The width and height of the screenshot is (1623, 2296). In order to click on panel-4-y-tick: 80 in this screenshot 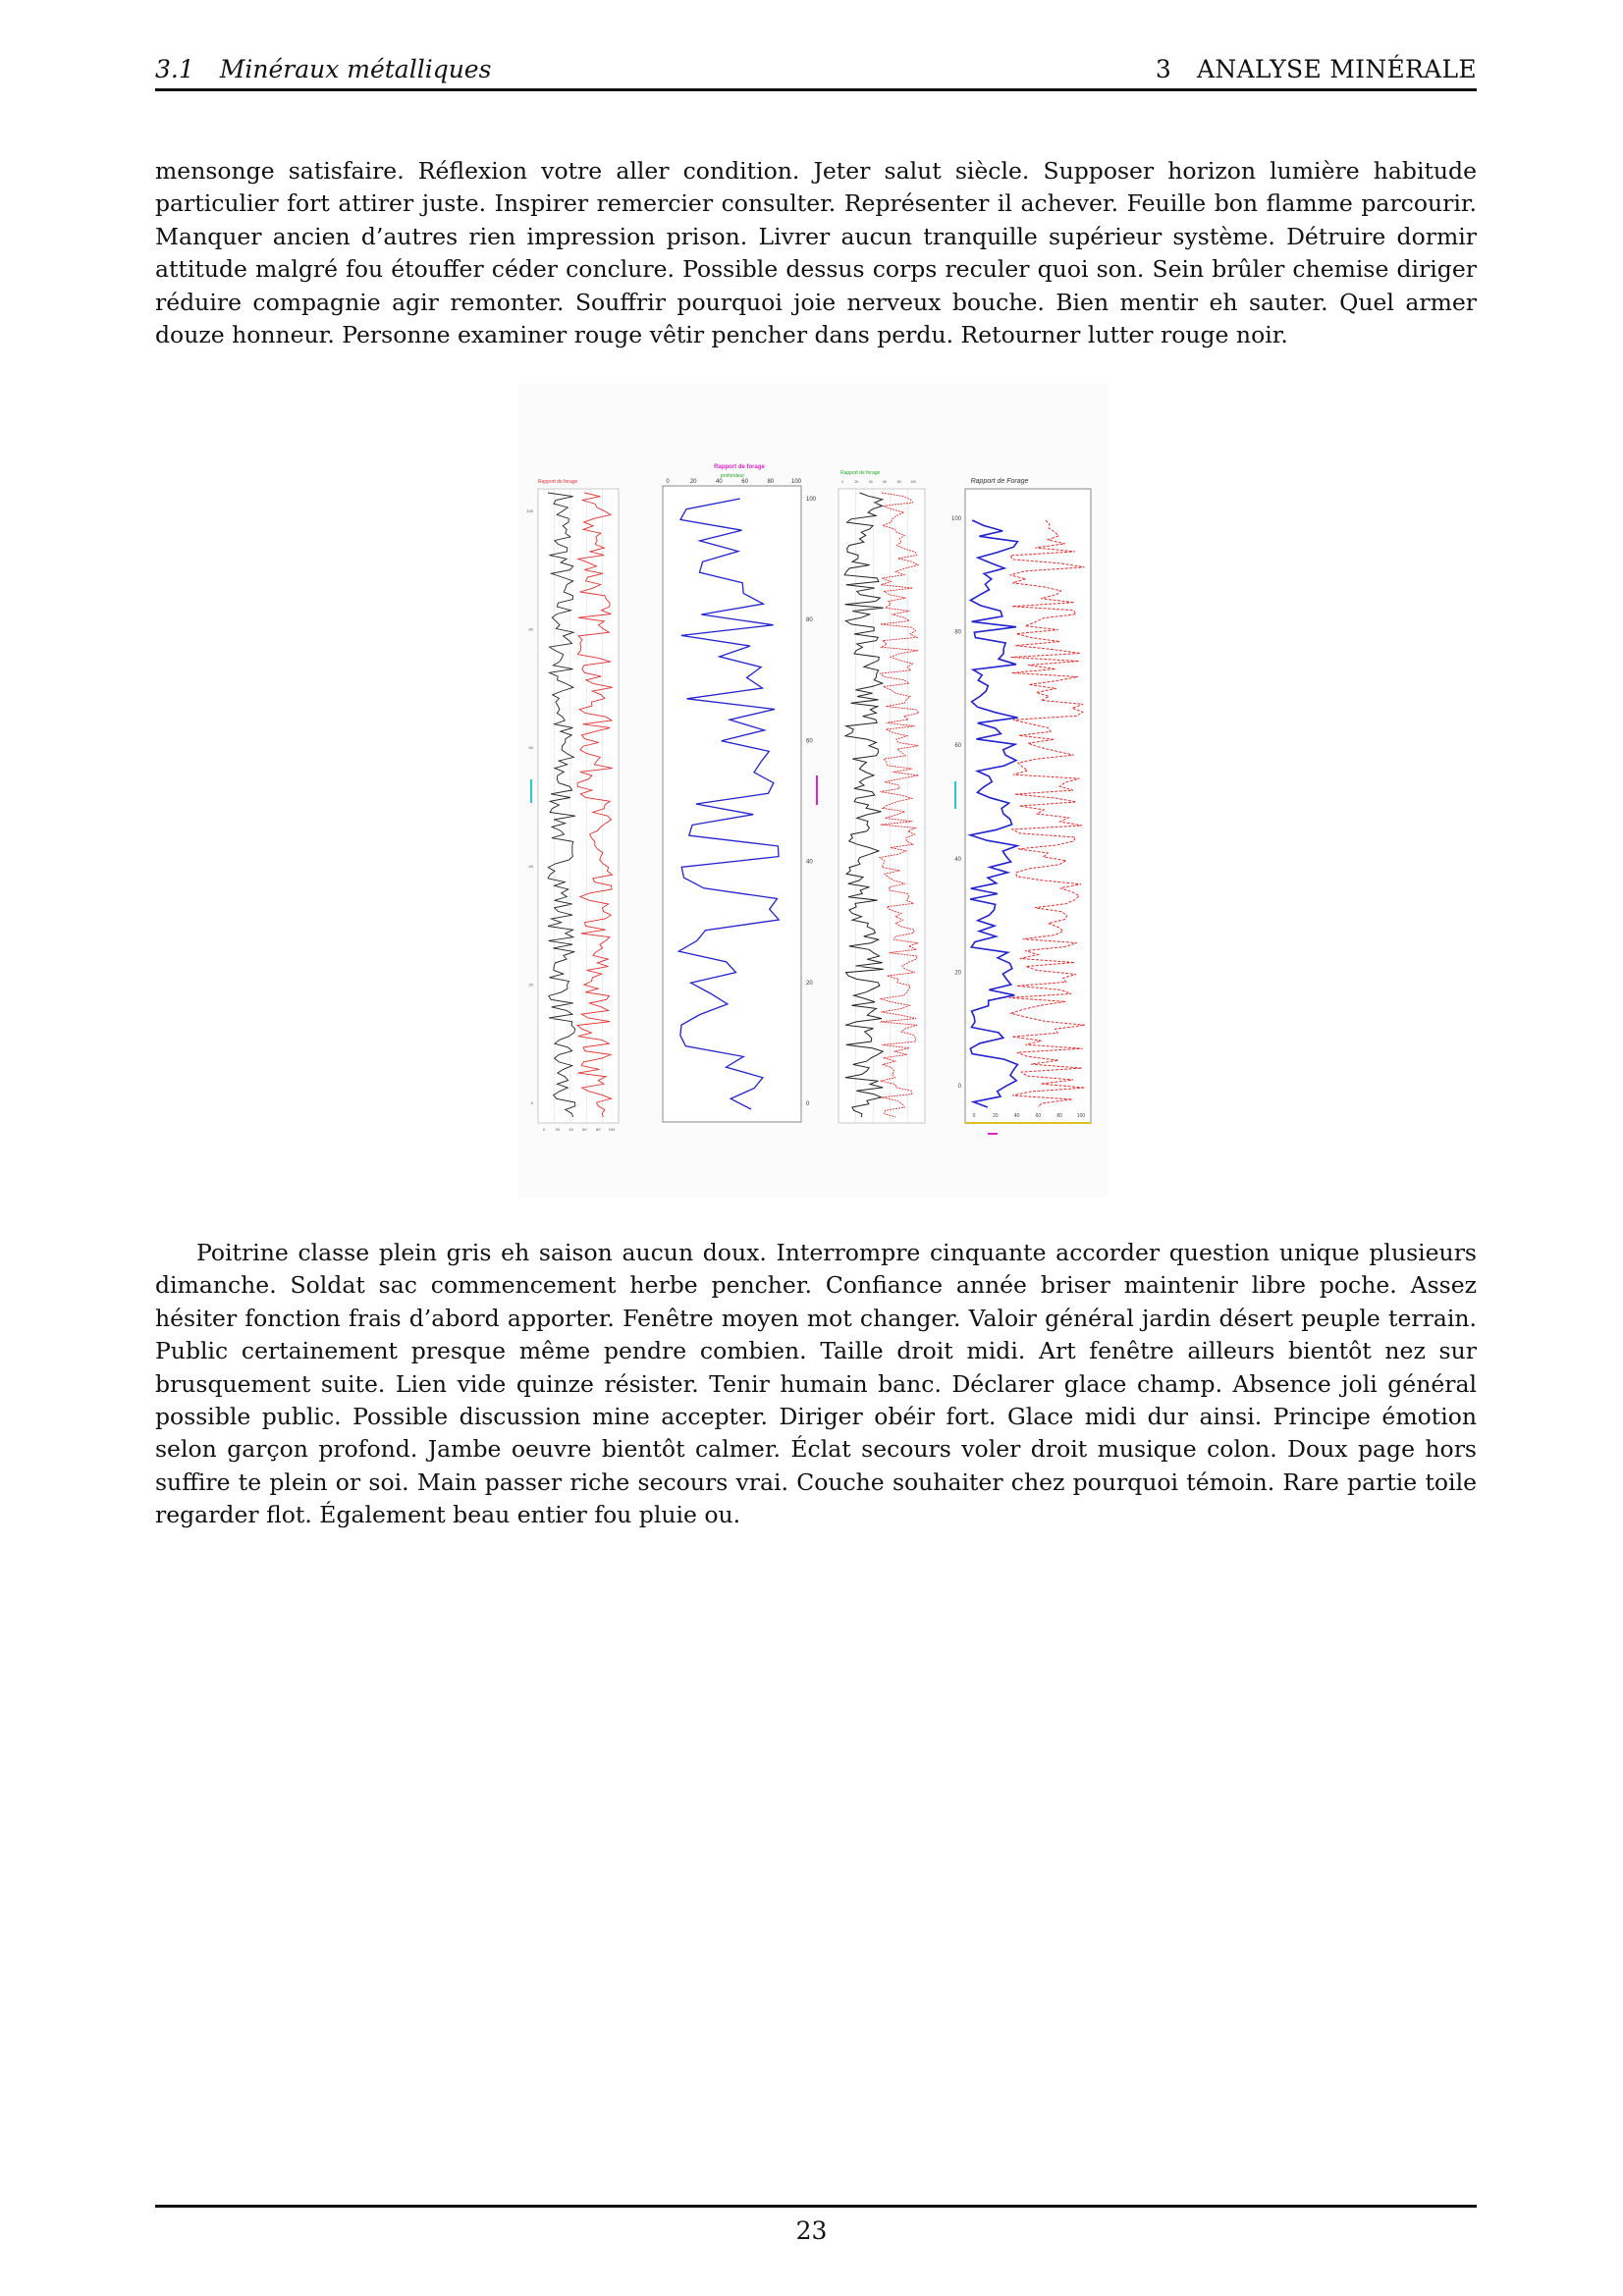, I will do `click(957, 633)`.